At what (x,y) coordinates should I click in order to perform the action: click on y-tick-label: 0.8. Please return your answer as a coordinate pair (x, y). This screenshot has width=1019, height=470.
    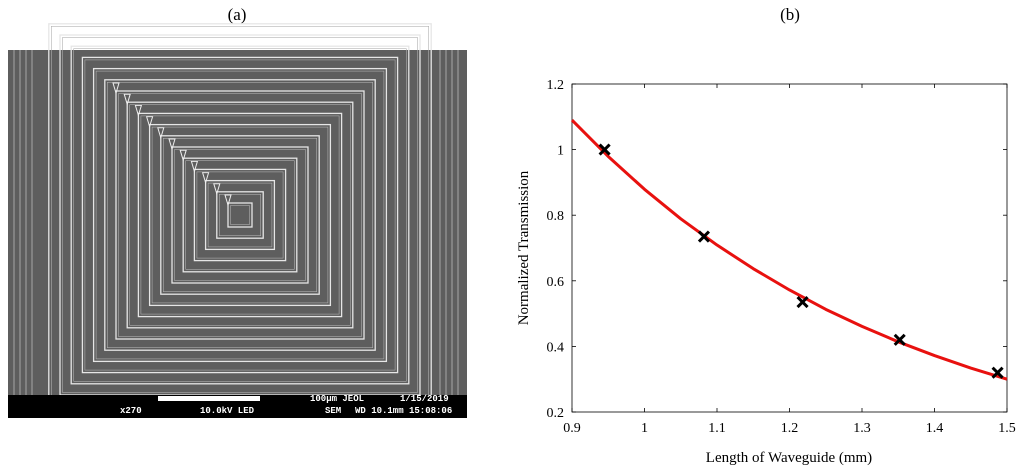
    Looking at the image, I should click on (556, 216).